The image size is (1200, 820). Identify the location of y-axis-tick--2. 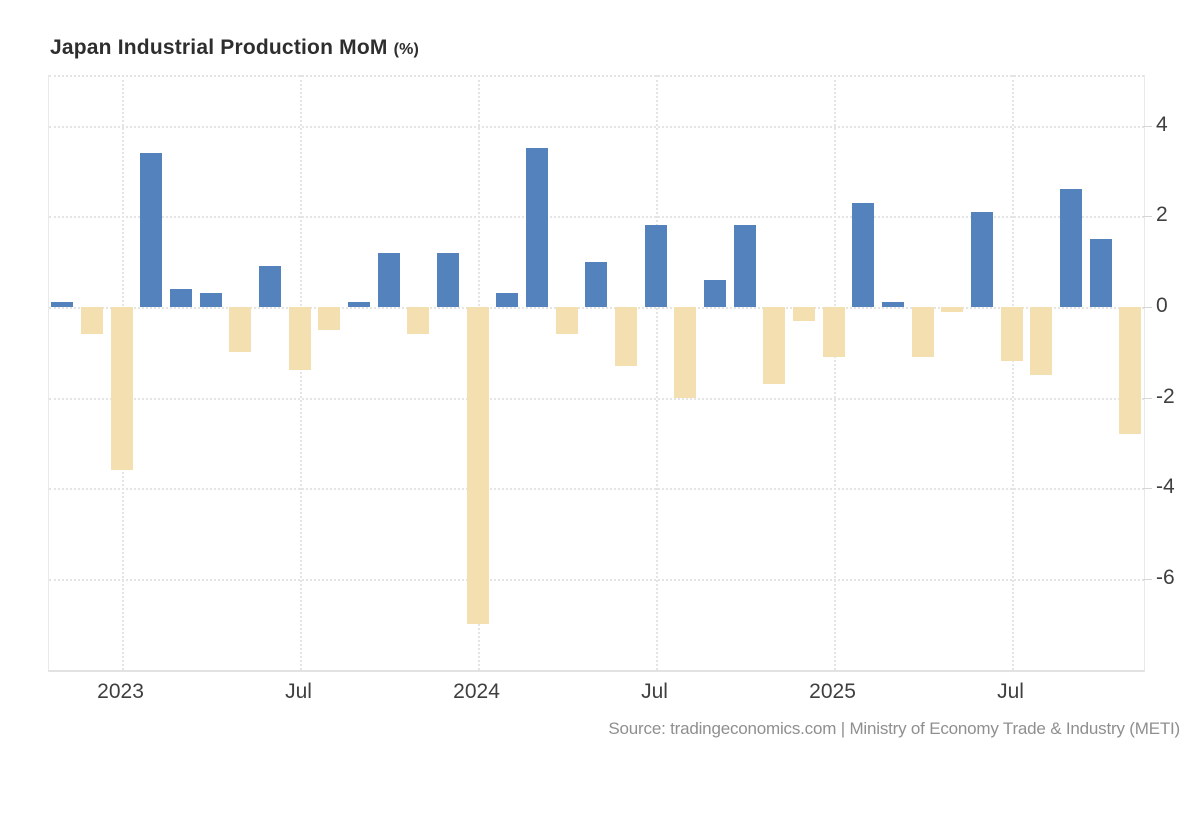
(1147, 398).